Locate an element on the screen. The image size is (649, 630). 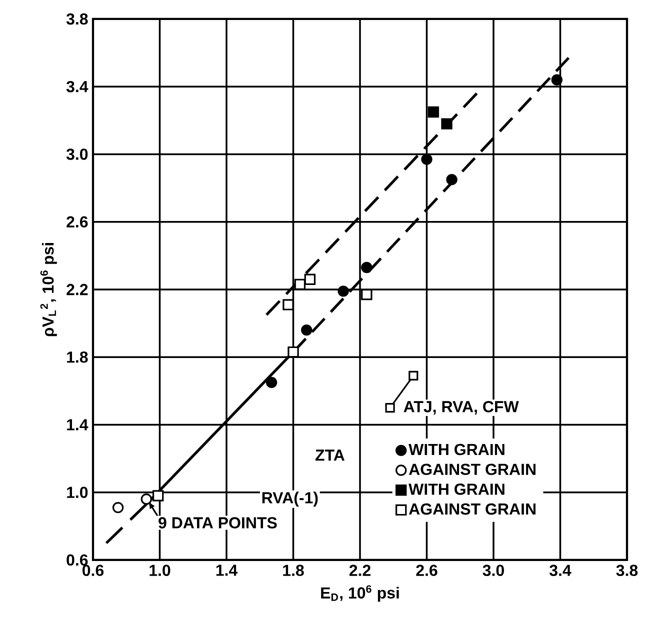
x-tick-label: 1.8 is located at coordinates (293, 570).